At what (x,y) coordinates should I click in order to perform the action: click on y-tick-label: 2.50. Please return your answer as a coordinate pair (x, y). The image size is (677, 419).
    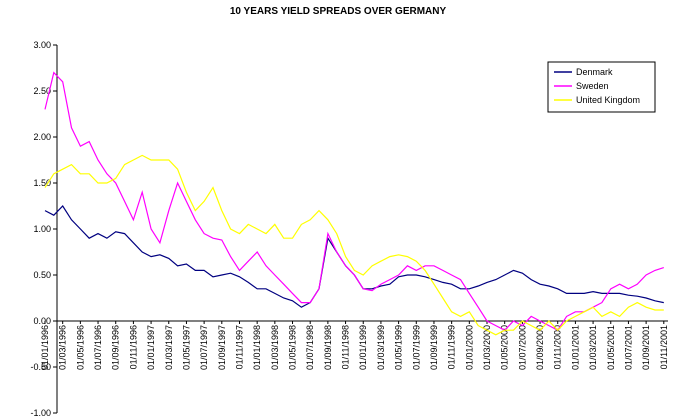
    Looking at the image, I should click on (42, 91).